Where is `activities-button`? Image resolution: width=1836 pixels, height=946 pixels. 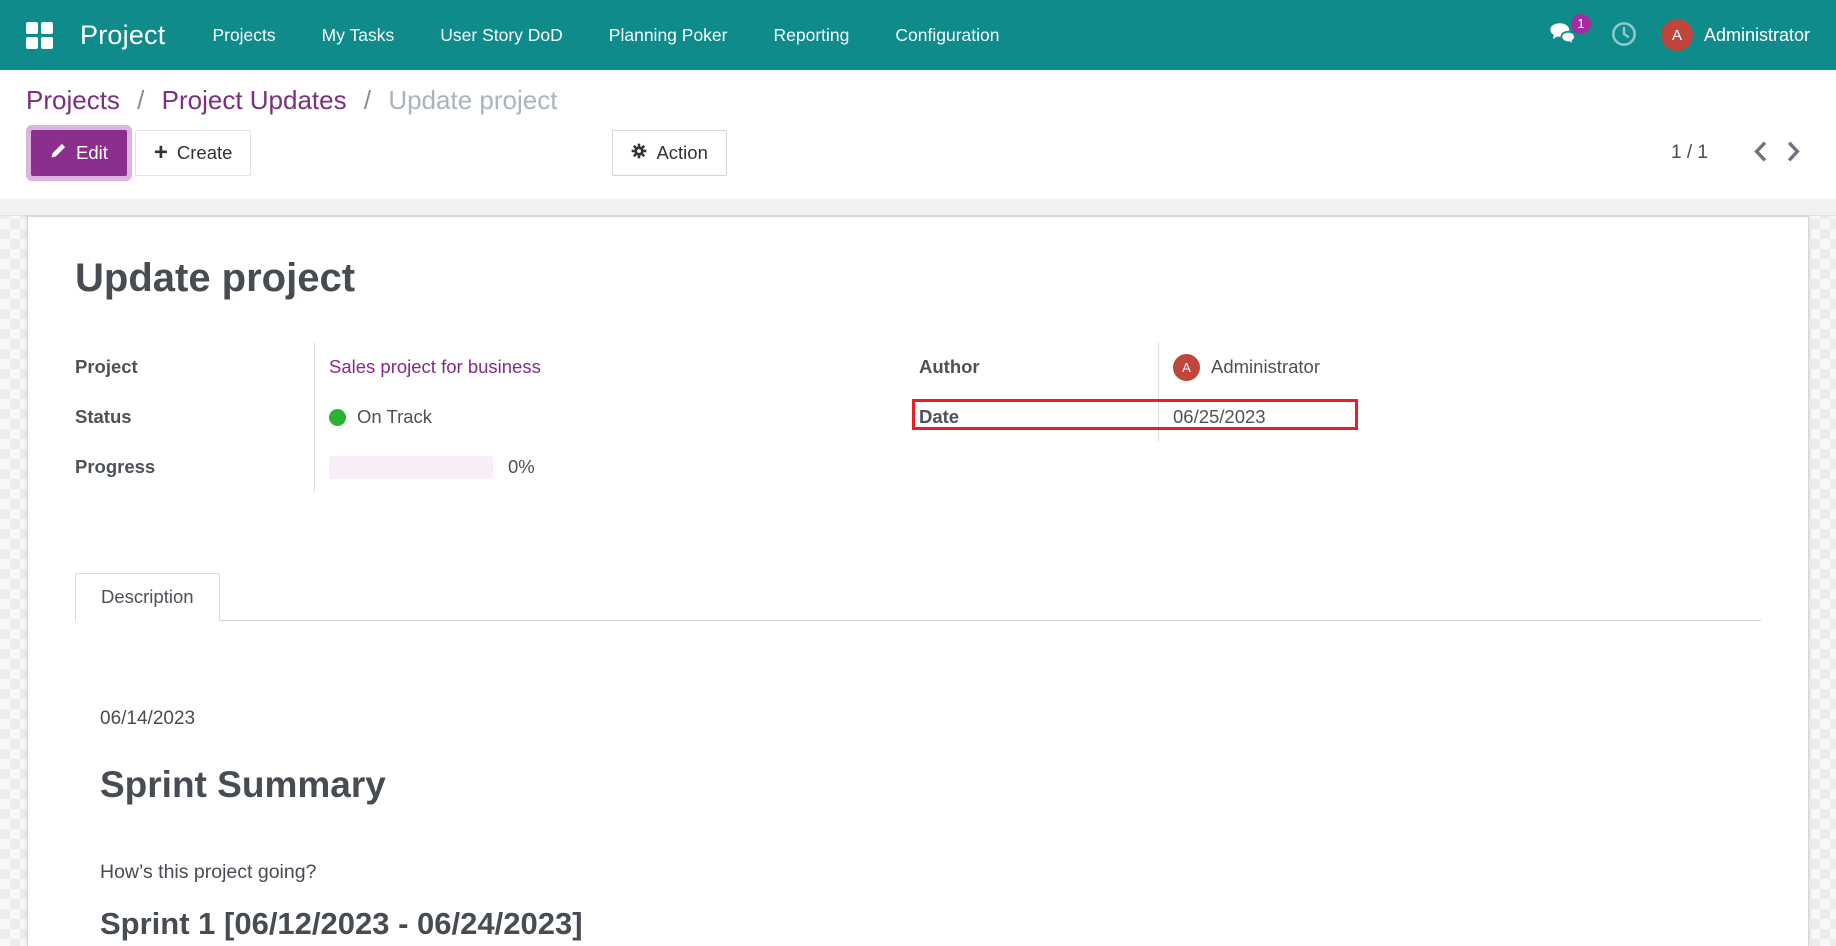
activities-button is located at coordinates (1624, 35).